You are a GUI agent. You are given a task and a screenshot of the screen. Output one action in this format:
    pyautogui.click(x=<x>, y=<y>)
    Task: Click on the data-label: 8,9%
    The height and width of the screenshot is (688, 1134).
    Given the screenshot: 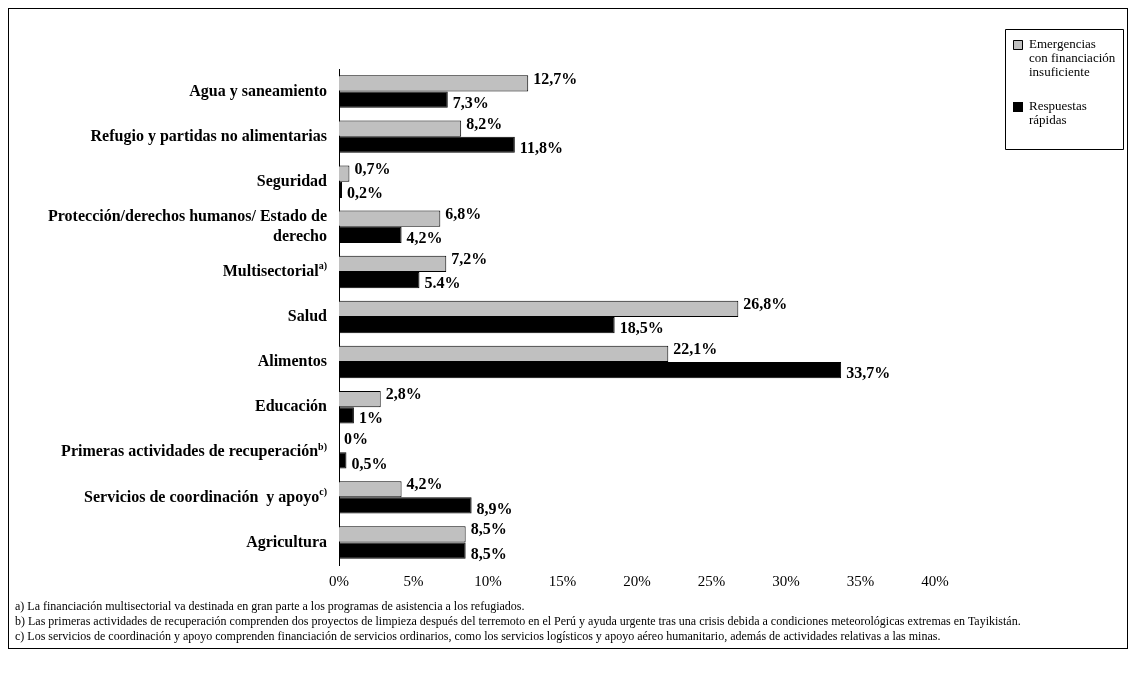 What is the action you would take?
    pyautogui.click(x=494, y=508)
    